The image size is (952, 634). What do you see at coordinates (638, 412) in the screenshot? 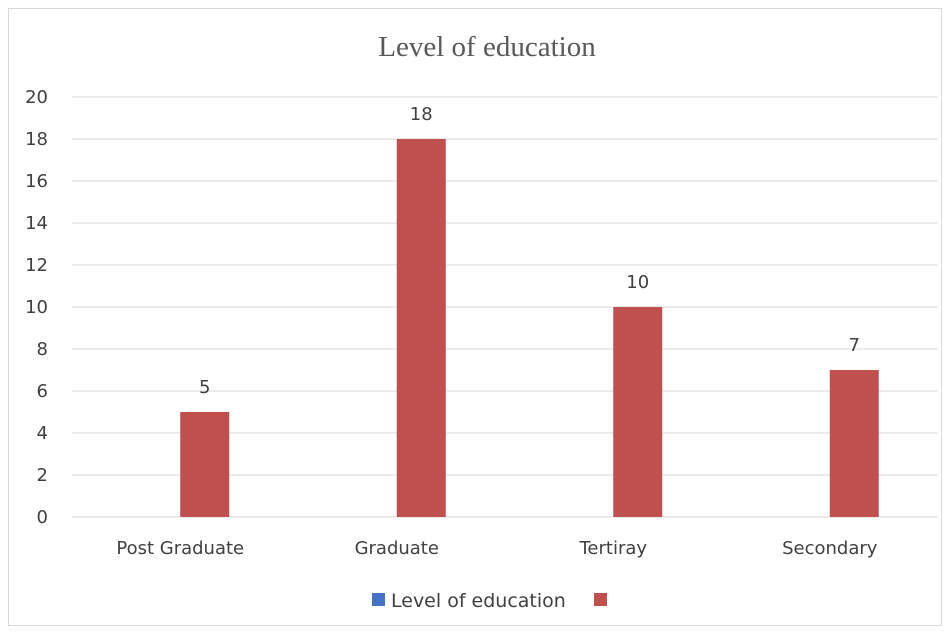
I see `bar-tertiray` at bounding box center [638, 412].